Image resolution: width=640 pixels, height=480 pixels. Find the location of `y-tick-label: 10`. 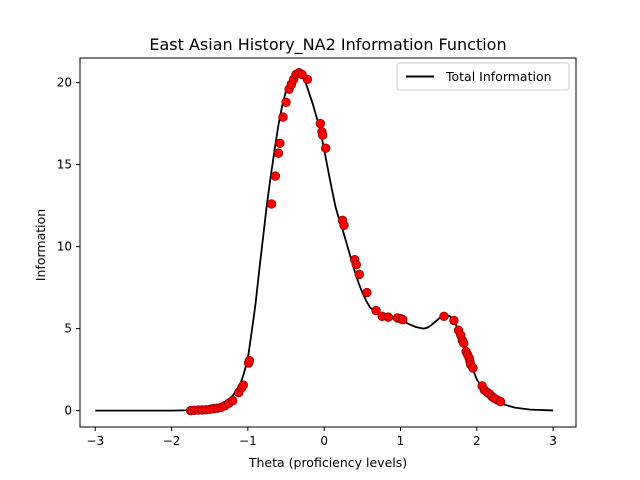

y-tick-label: 10 is located at coordinates (64, 247).